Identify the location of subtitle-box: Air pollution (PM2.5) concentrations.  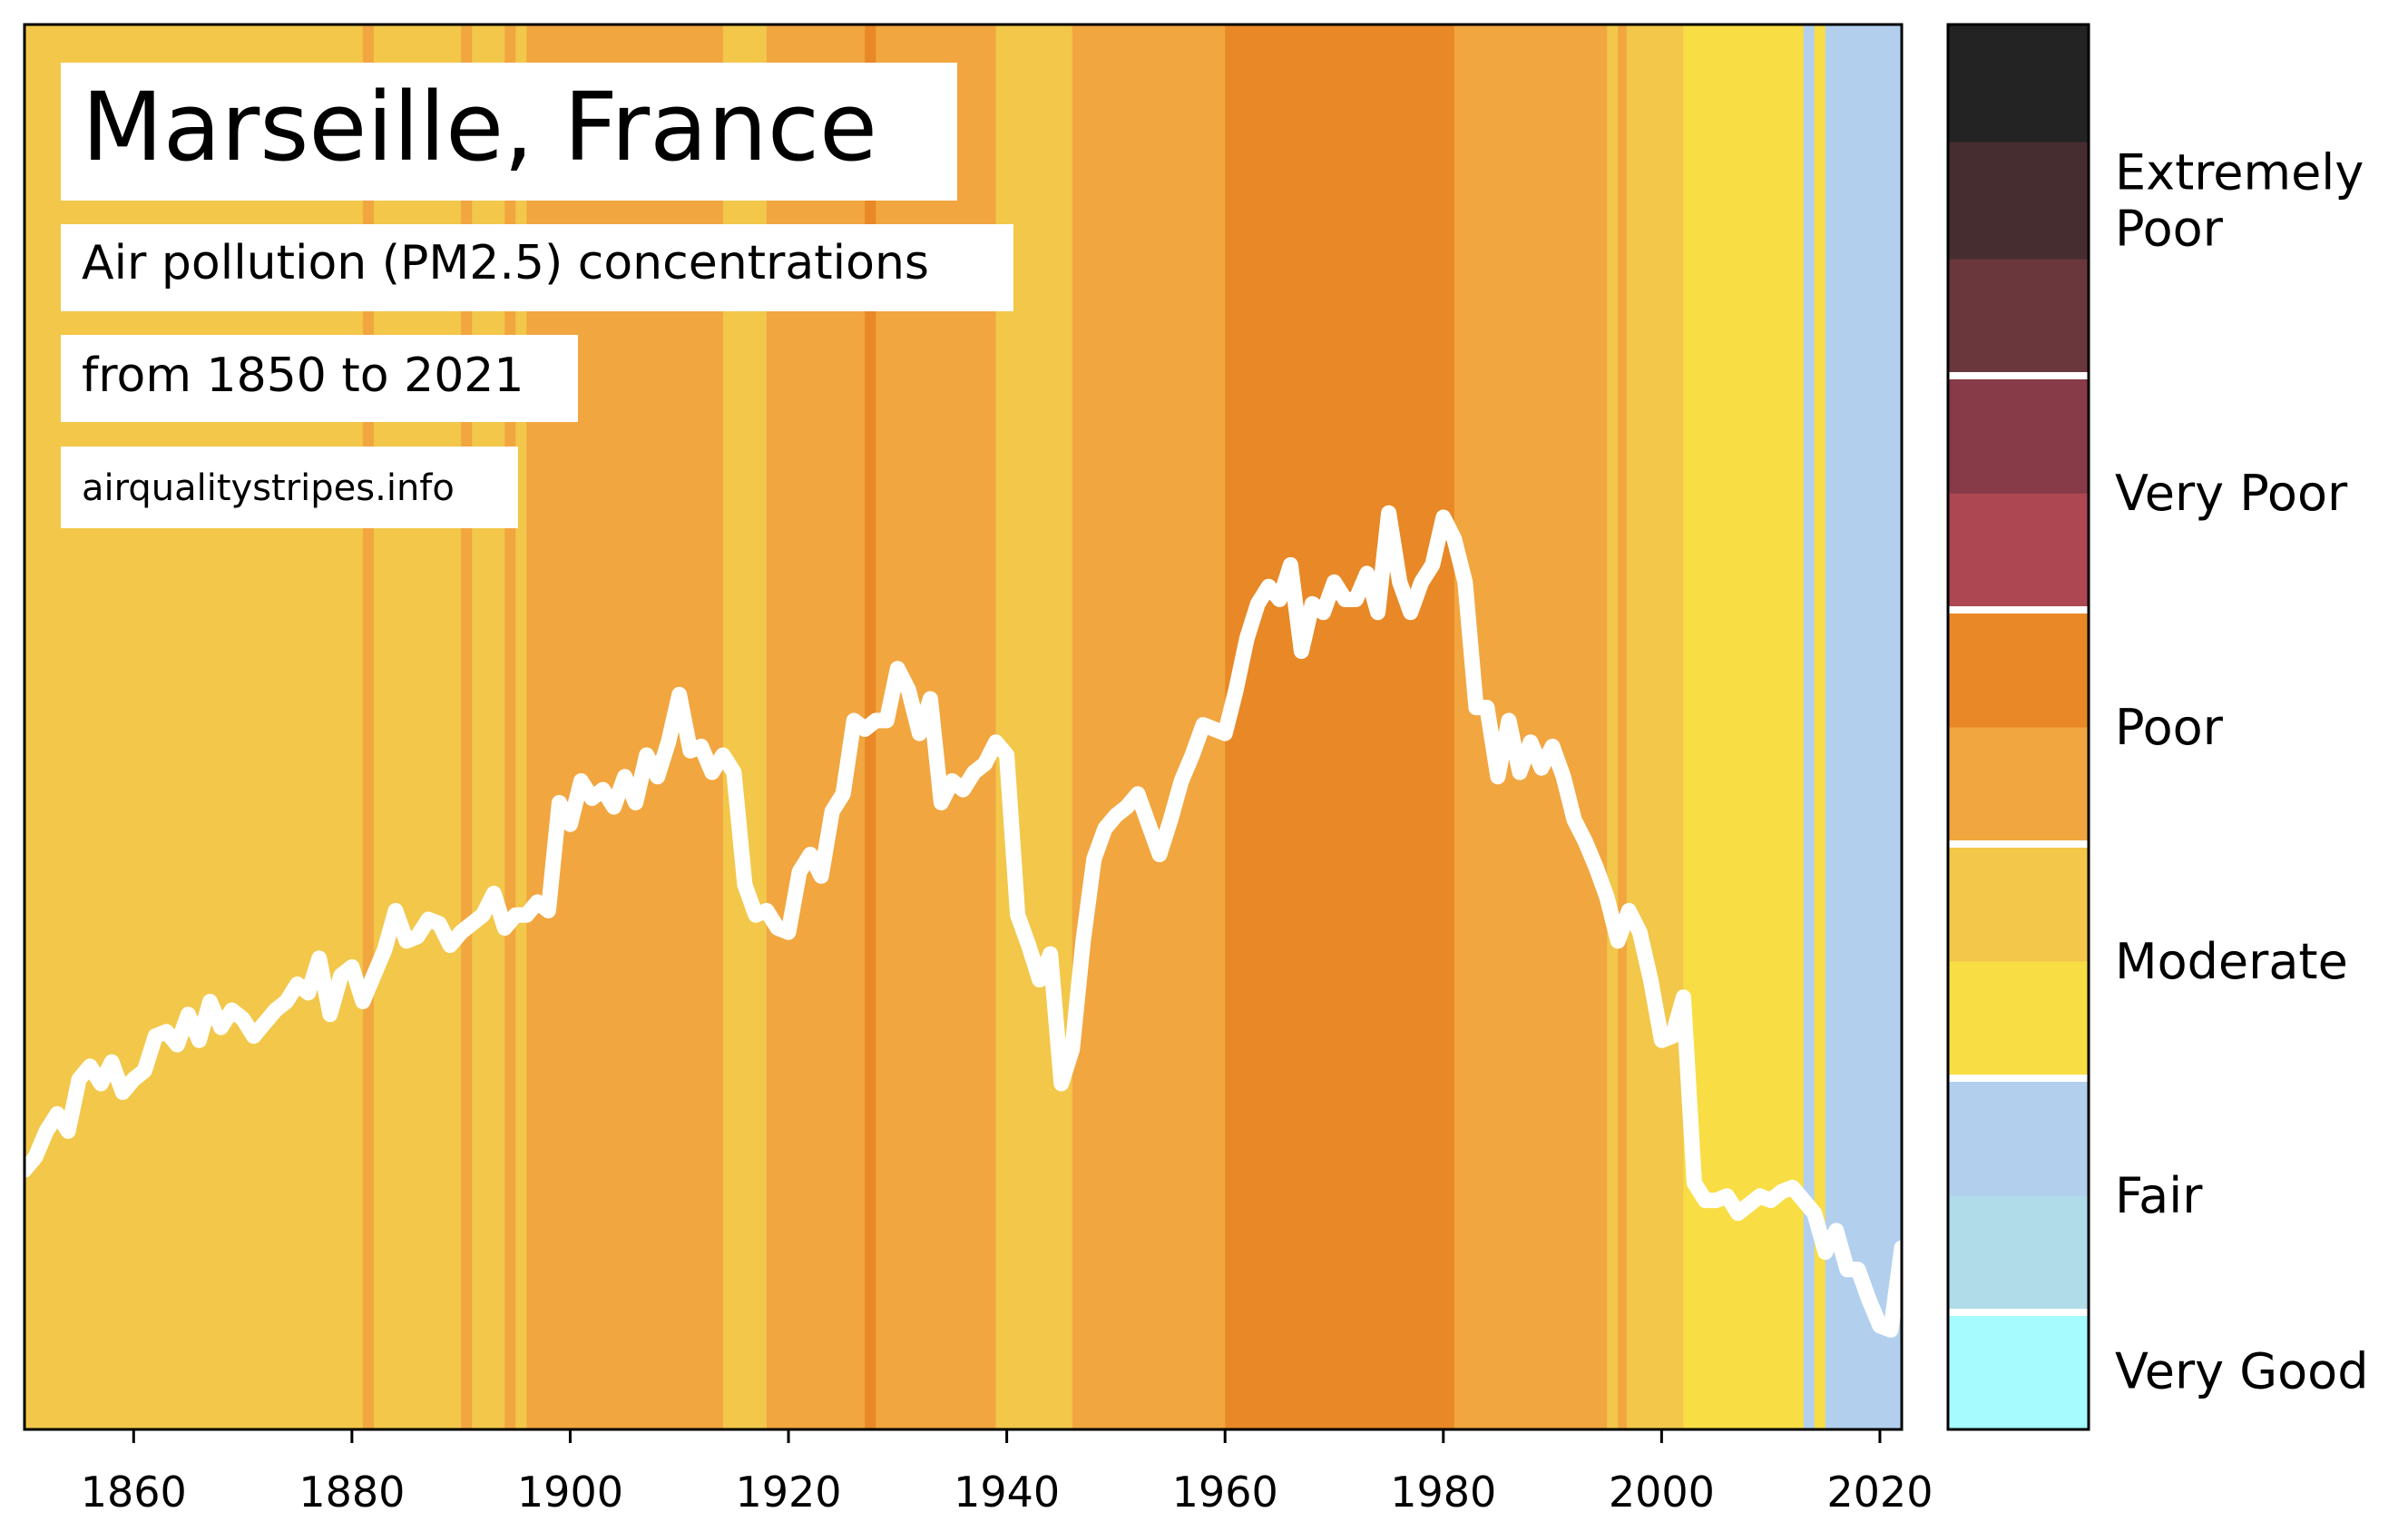
(537, 267).